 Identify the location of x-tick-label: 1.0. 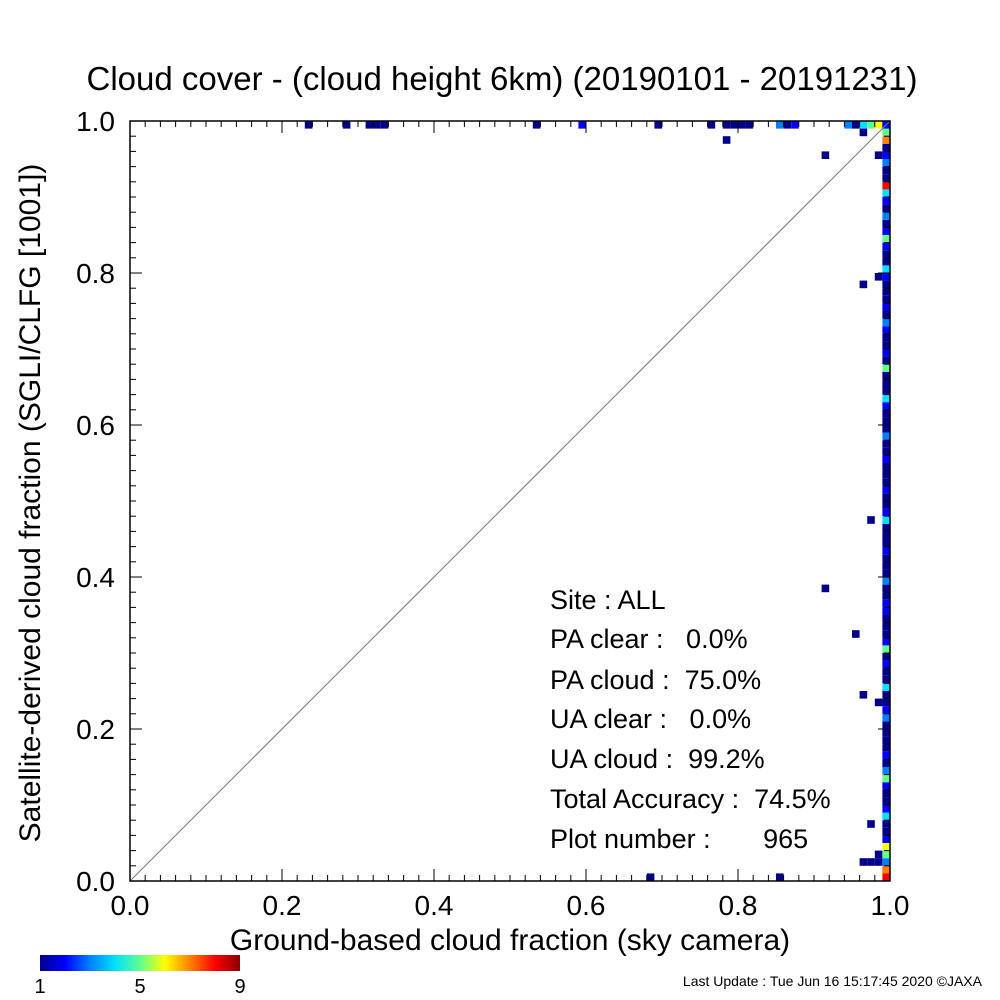
(890, 905).